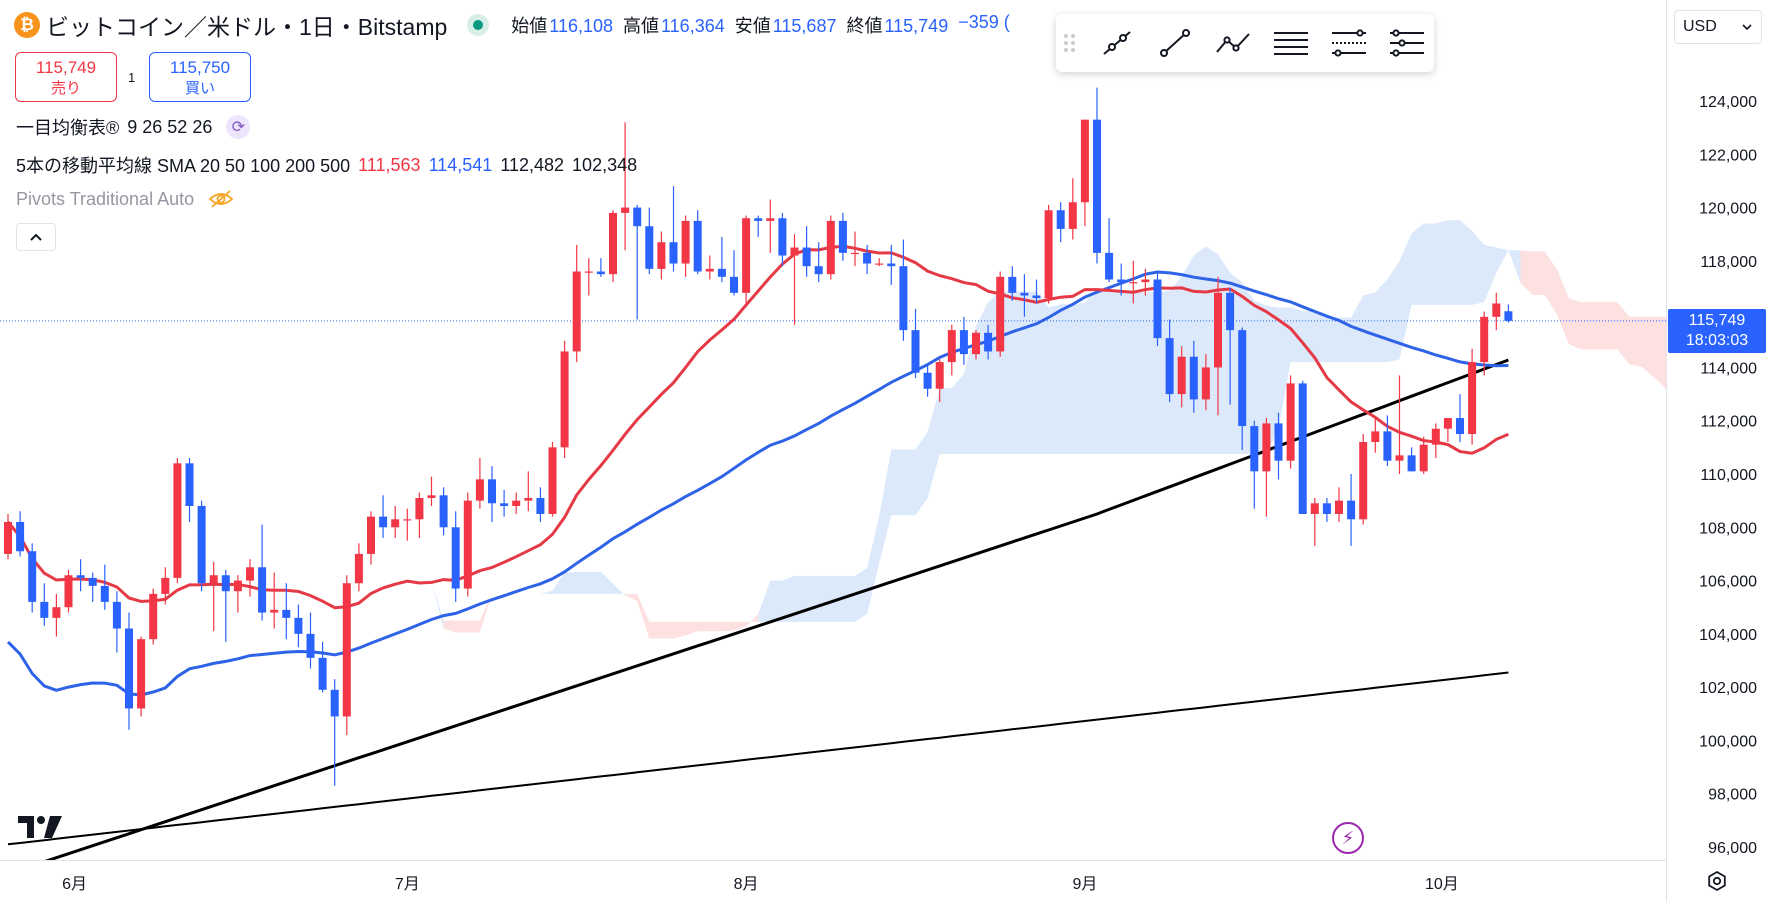  What do you see at coordinates (1071, 43) in the screenshot?
I see `drag-grip-icon` at bounding box center [1071, 43].